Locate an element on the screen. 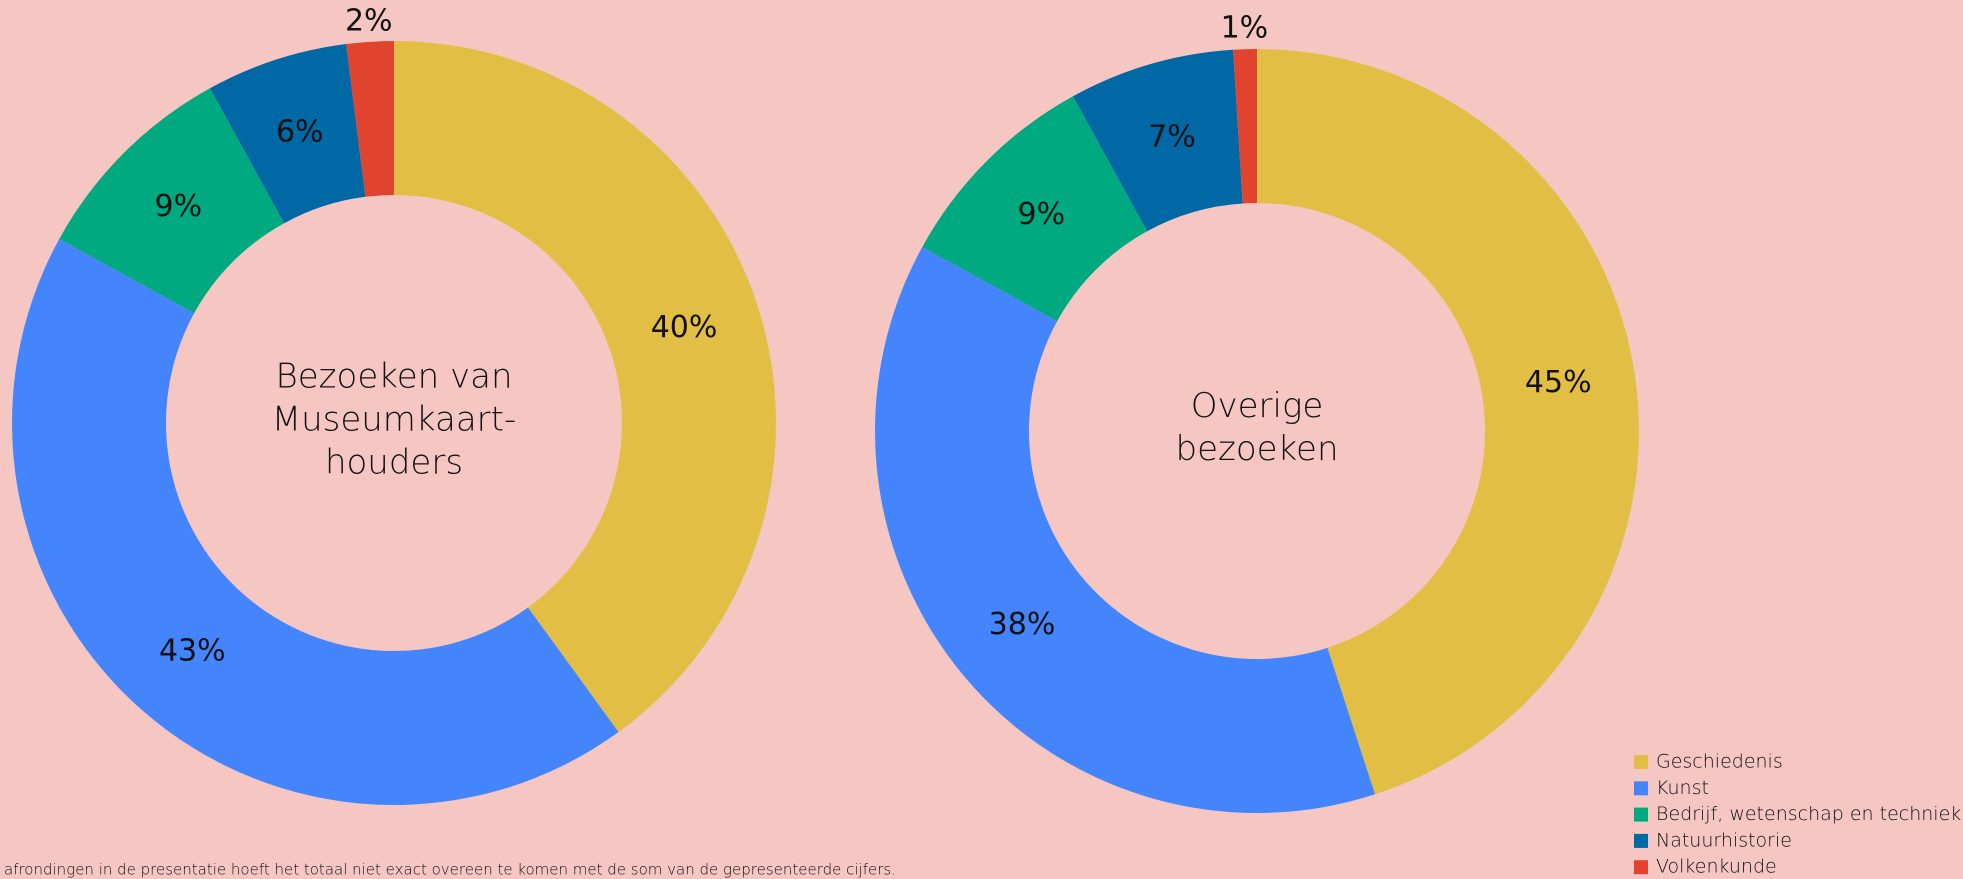 This screenshot has height=879, width=1963. value-label: 7% is located at coordinates (1172, 137).